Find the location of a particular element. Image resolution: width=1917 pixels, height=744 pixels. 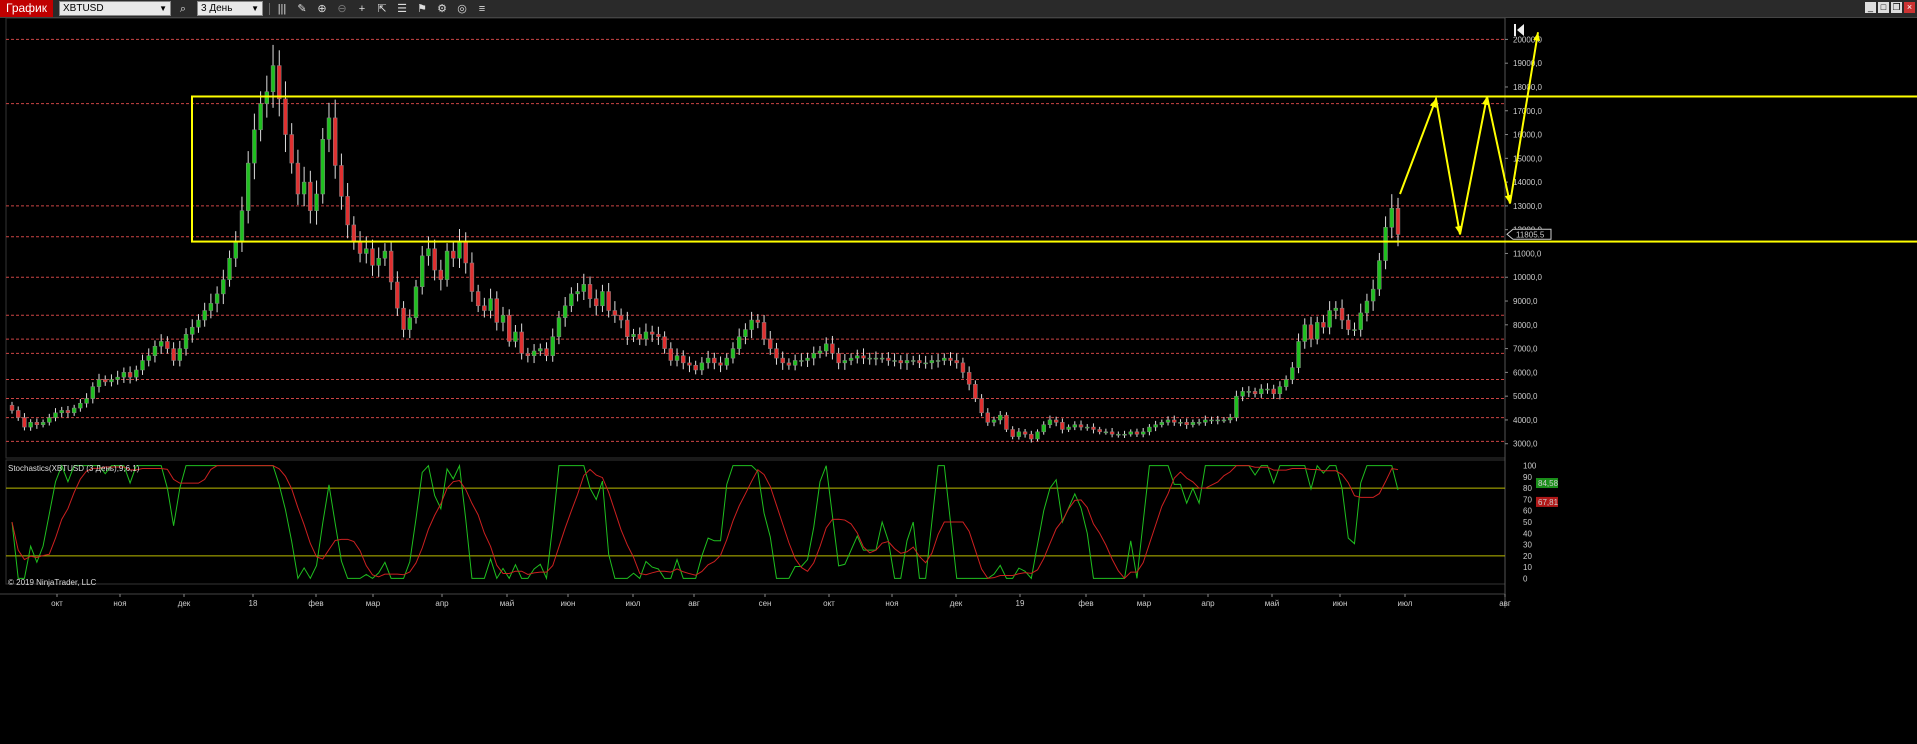

search-icon: ⌕ is located at coordinates (183, 8).